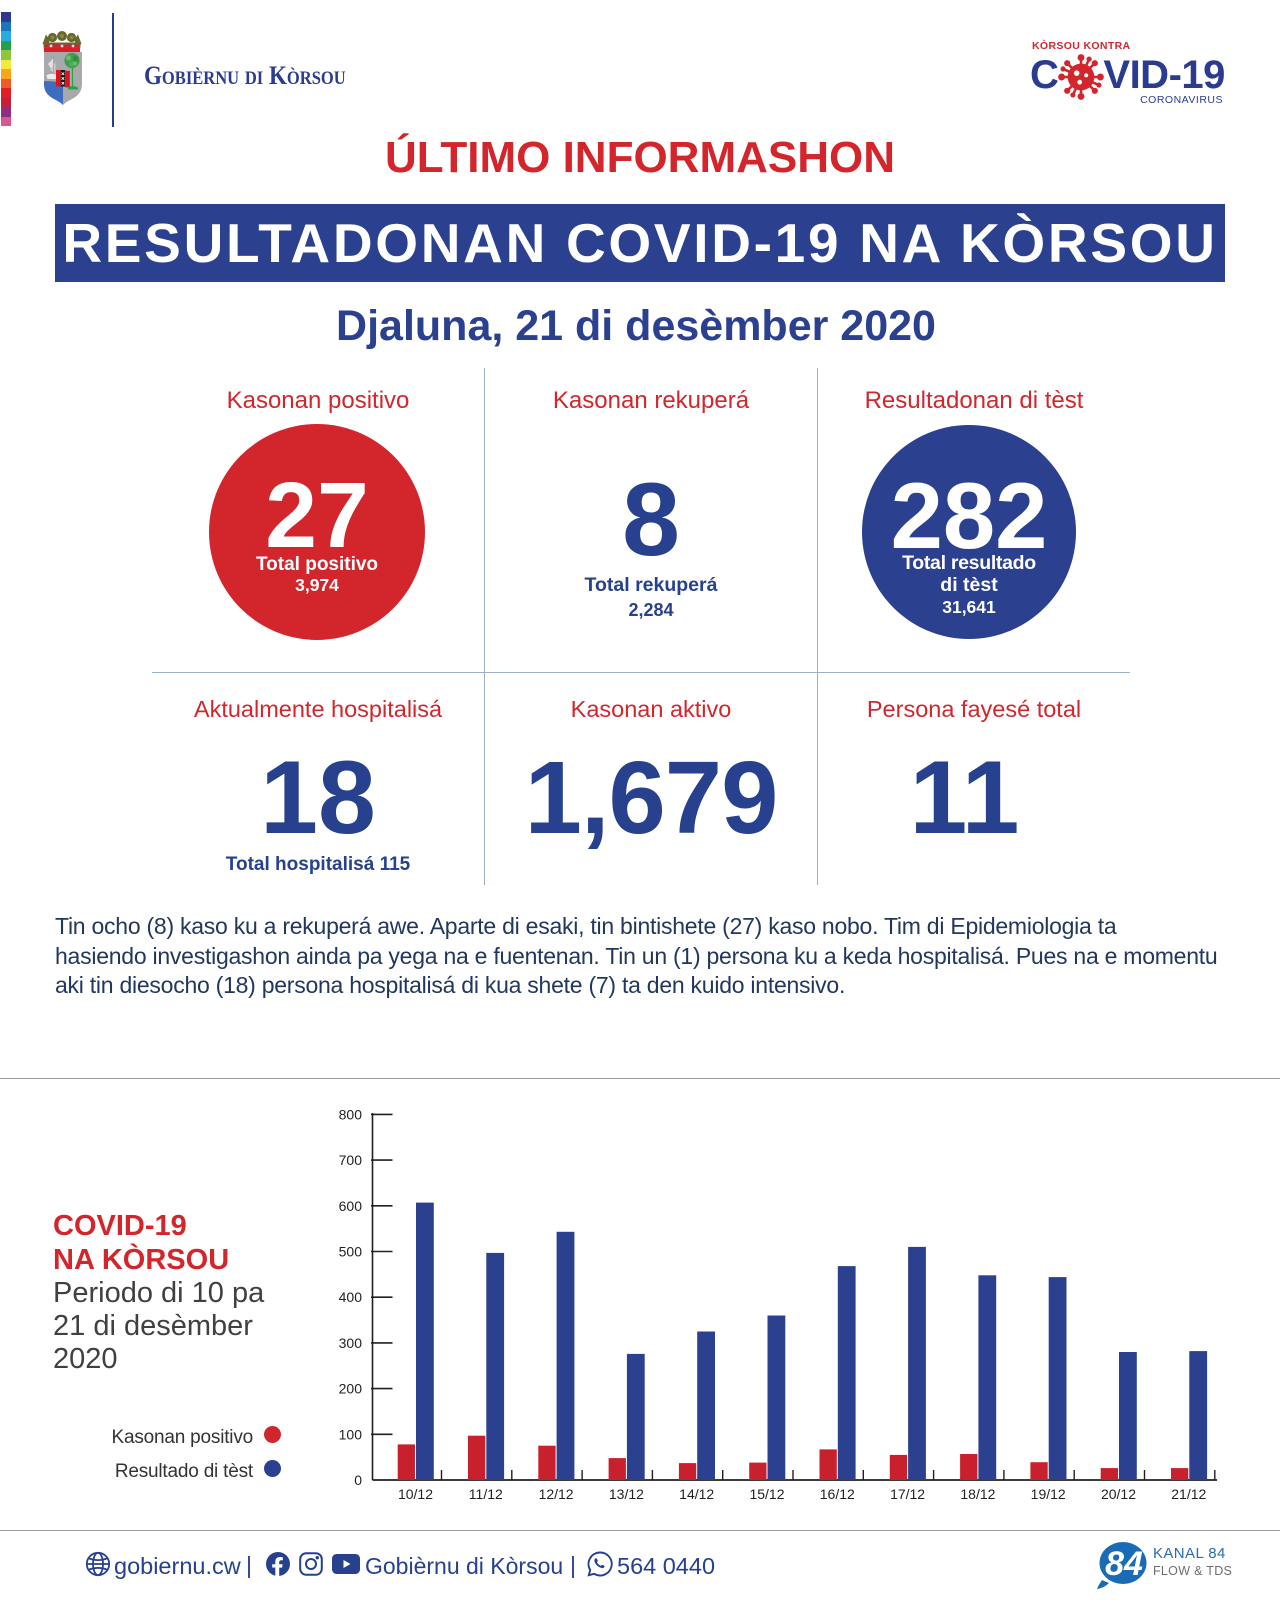 The height and width of the screenshot is (1600, 1280). What do you see at coordinates (837, 1494) in the screenshot?
I see `svg-text: 16/12` at bounding box center [837, 1494].